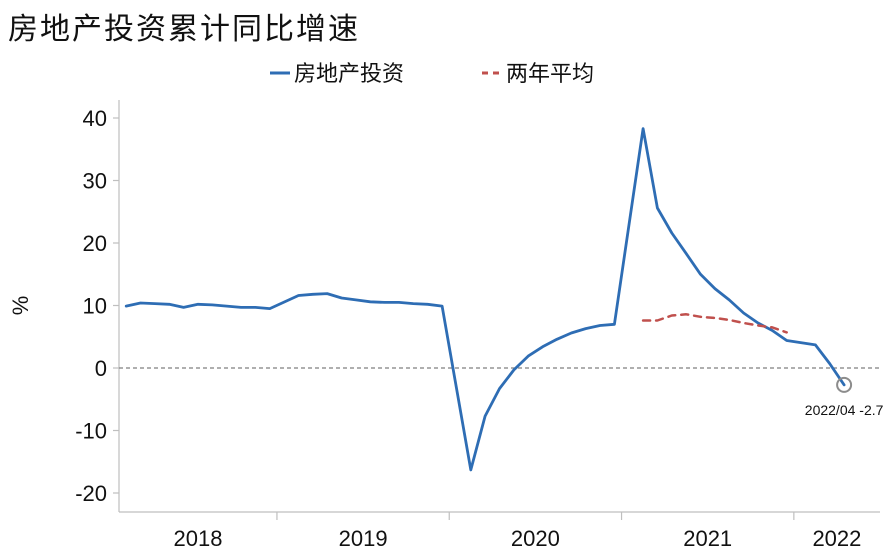 The height and width of the screenshot is (555, 895). Describe the element at coordinates (432, 74) in the screenshot. I see `legend: 房地产投资 两年平均` at that location.